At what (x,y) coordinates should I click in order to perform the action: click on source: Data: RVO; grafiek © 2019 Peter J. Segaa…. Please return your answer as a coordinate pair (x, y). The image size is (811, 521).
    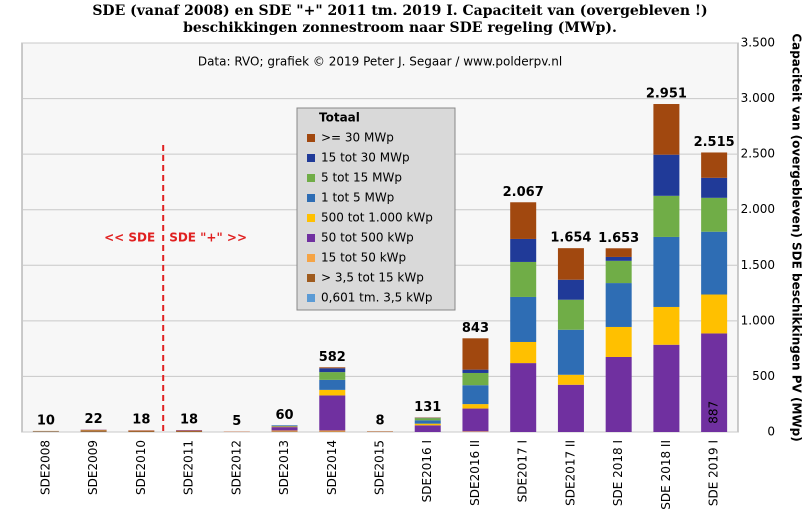
    Looking at the image, I should click on (380, 62).